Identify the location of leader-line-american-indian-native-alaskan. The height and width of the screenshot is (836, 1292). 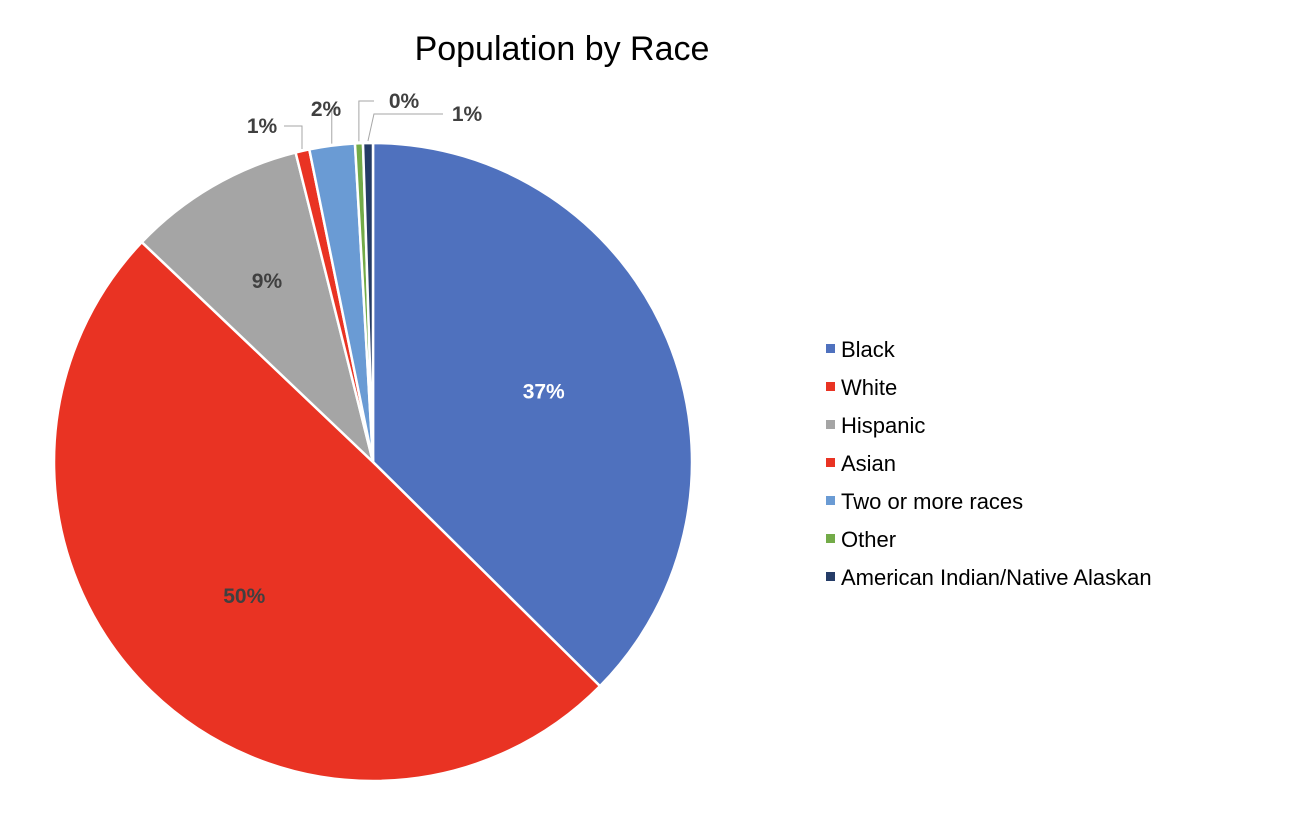
(405, 127).